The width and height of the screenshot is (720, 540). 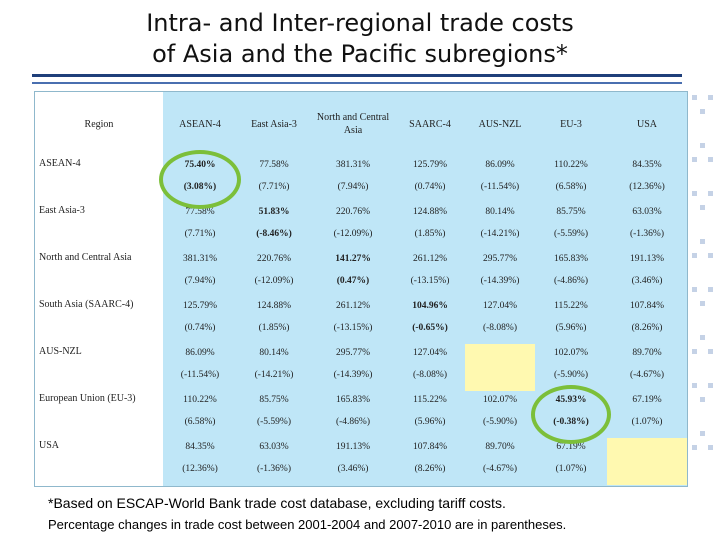 What do you see at coordinates (274, 212) in the screenshot?
I see `intra-regional-cost: 51.83%` at bounding box center [274, 212].